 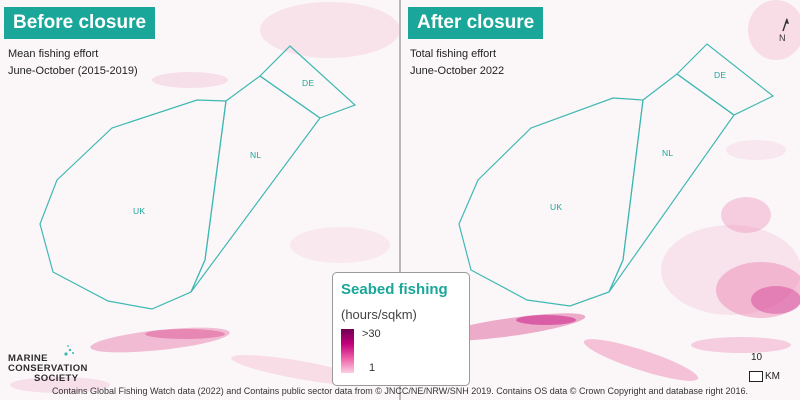 What do you see at coordinates (400, 200) in the screenshot?
I see `panel-divider` at bounding box center [400, 200].